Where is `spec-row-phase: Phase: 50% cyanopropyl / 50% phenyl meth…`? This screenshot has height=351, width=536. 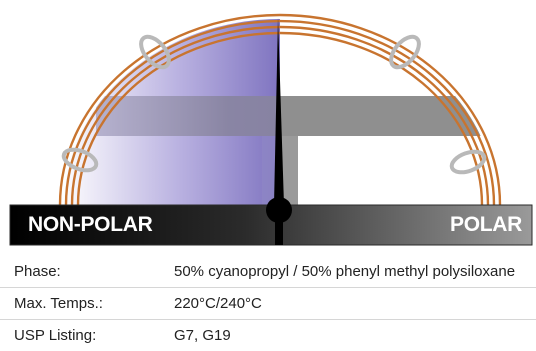 spec-row-phase: Phase: 50% cyanopropyl / 50% phenyl meth… is located at coordinates (268, 272).